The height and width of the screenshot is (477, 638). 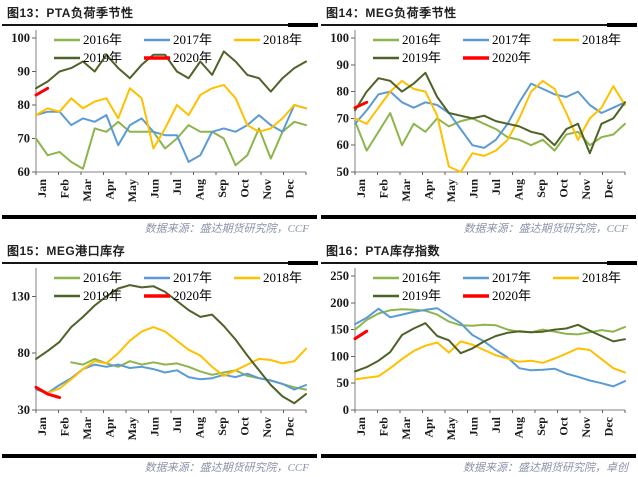 What do you see at coordinates (479, 14) in the screenshot?
I see `figure-14-title: 图14：MEG负荷季节性` at bounding box center [479, 14].